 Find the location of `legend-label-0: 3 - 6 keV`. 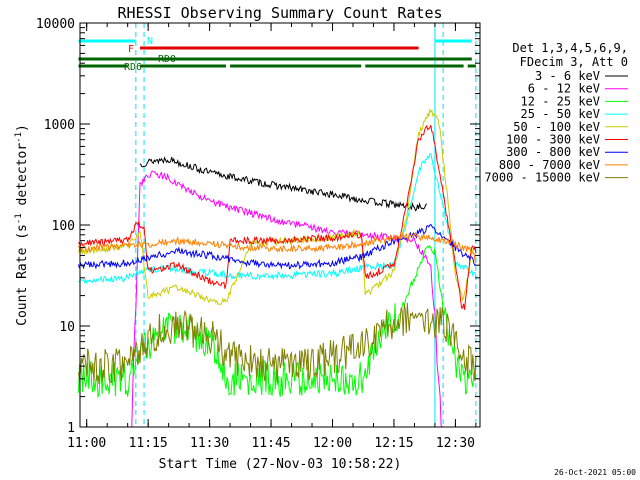

legend-label-0: 3 - 6 keV is located at coordinates (567, 76).